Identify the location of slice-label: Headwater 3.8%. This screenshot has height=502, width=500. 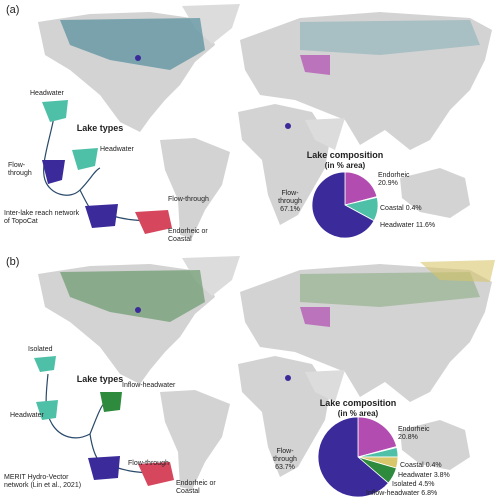
(424, 476).